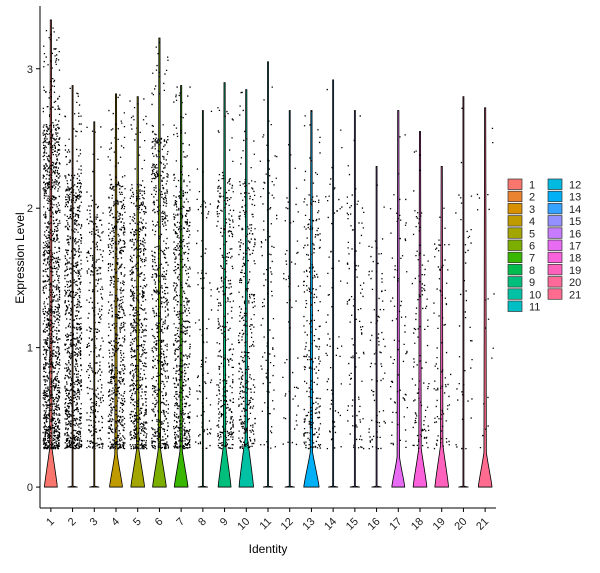  What do you see at coordinates (266, 524) in the screenshot?
I see `x-tick-label-11: 11` at bounding box center [266, 524].